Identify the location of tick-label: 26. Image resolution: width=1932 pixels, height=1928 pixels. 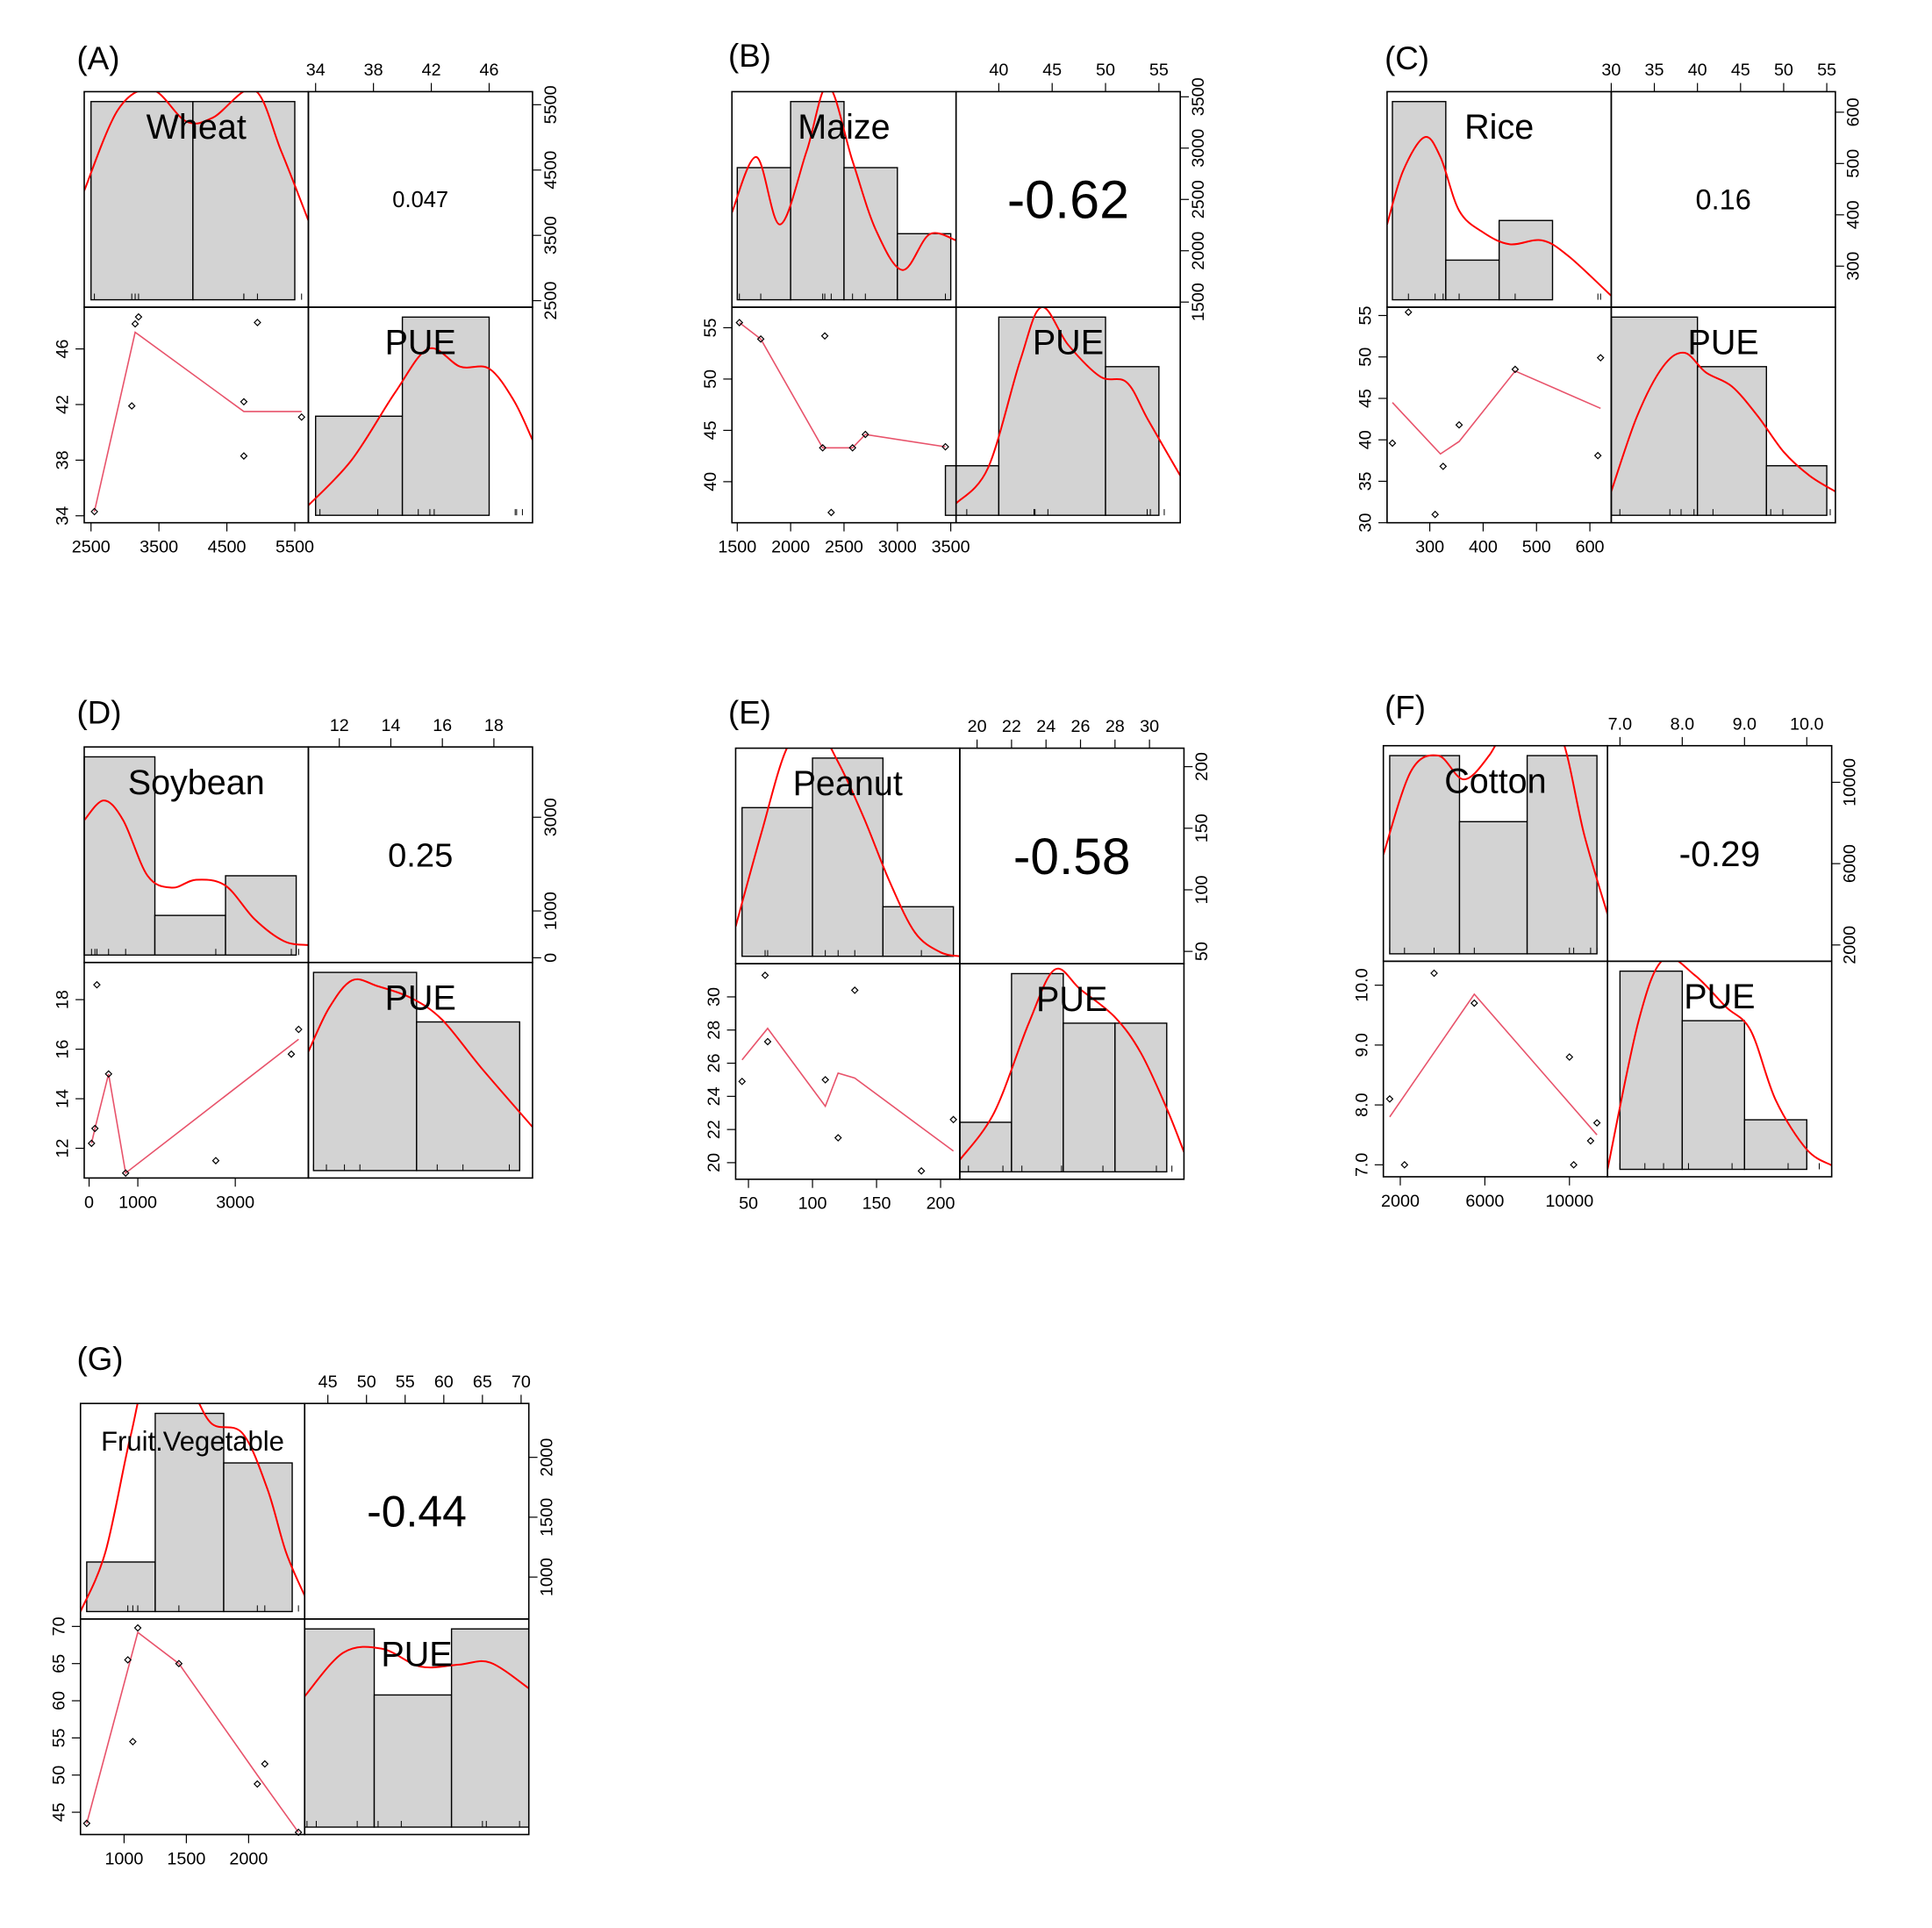
(1081, 726).